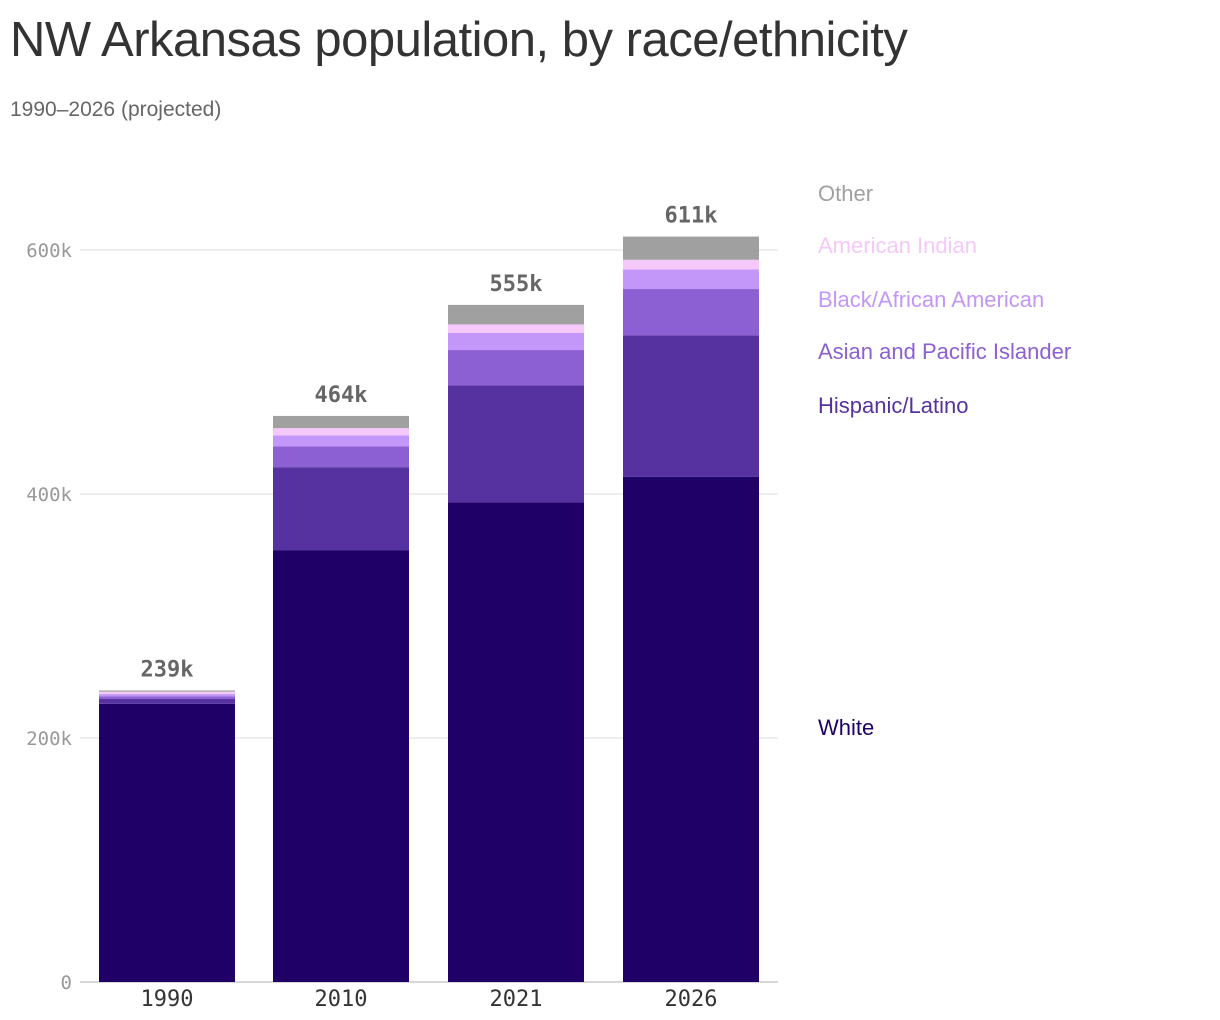 The image size is (1220, 1020). What do you see at coordinates (341, 395) in the screenshot?
I see `bar-total-label: 464k` at bounding box center [341, 395].